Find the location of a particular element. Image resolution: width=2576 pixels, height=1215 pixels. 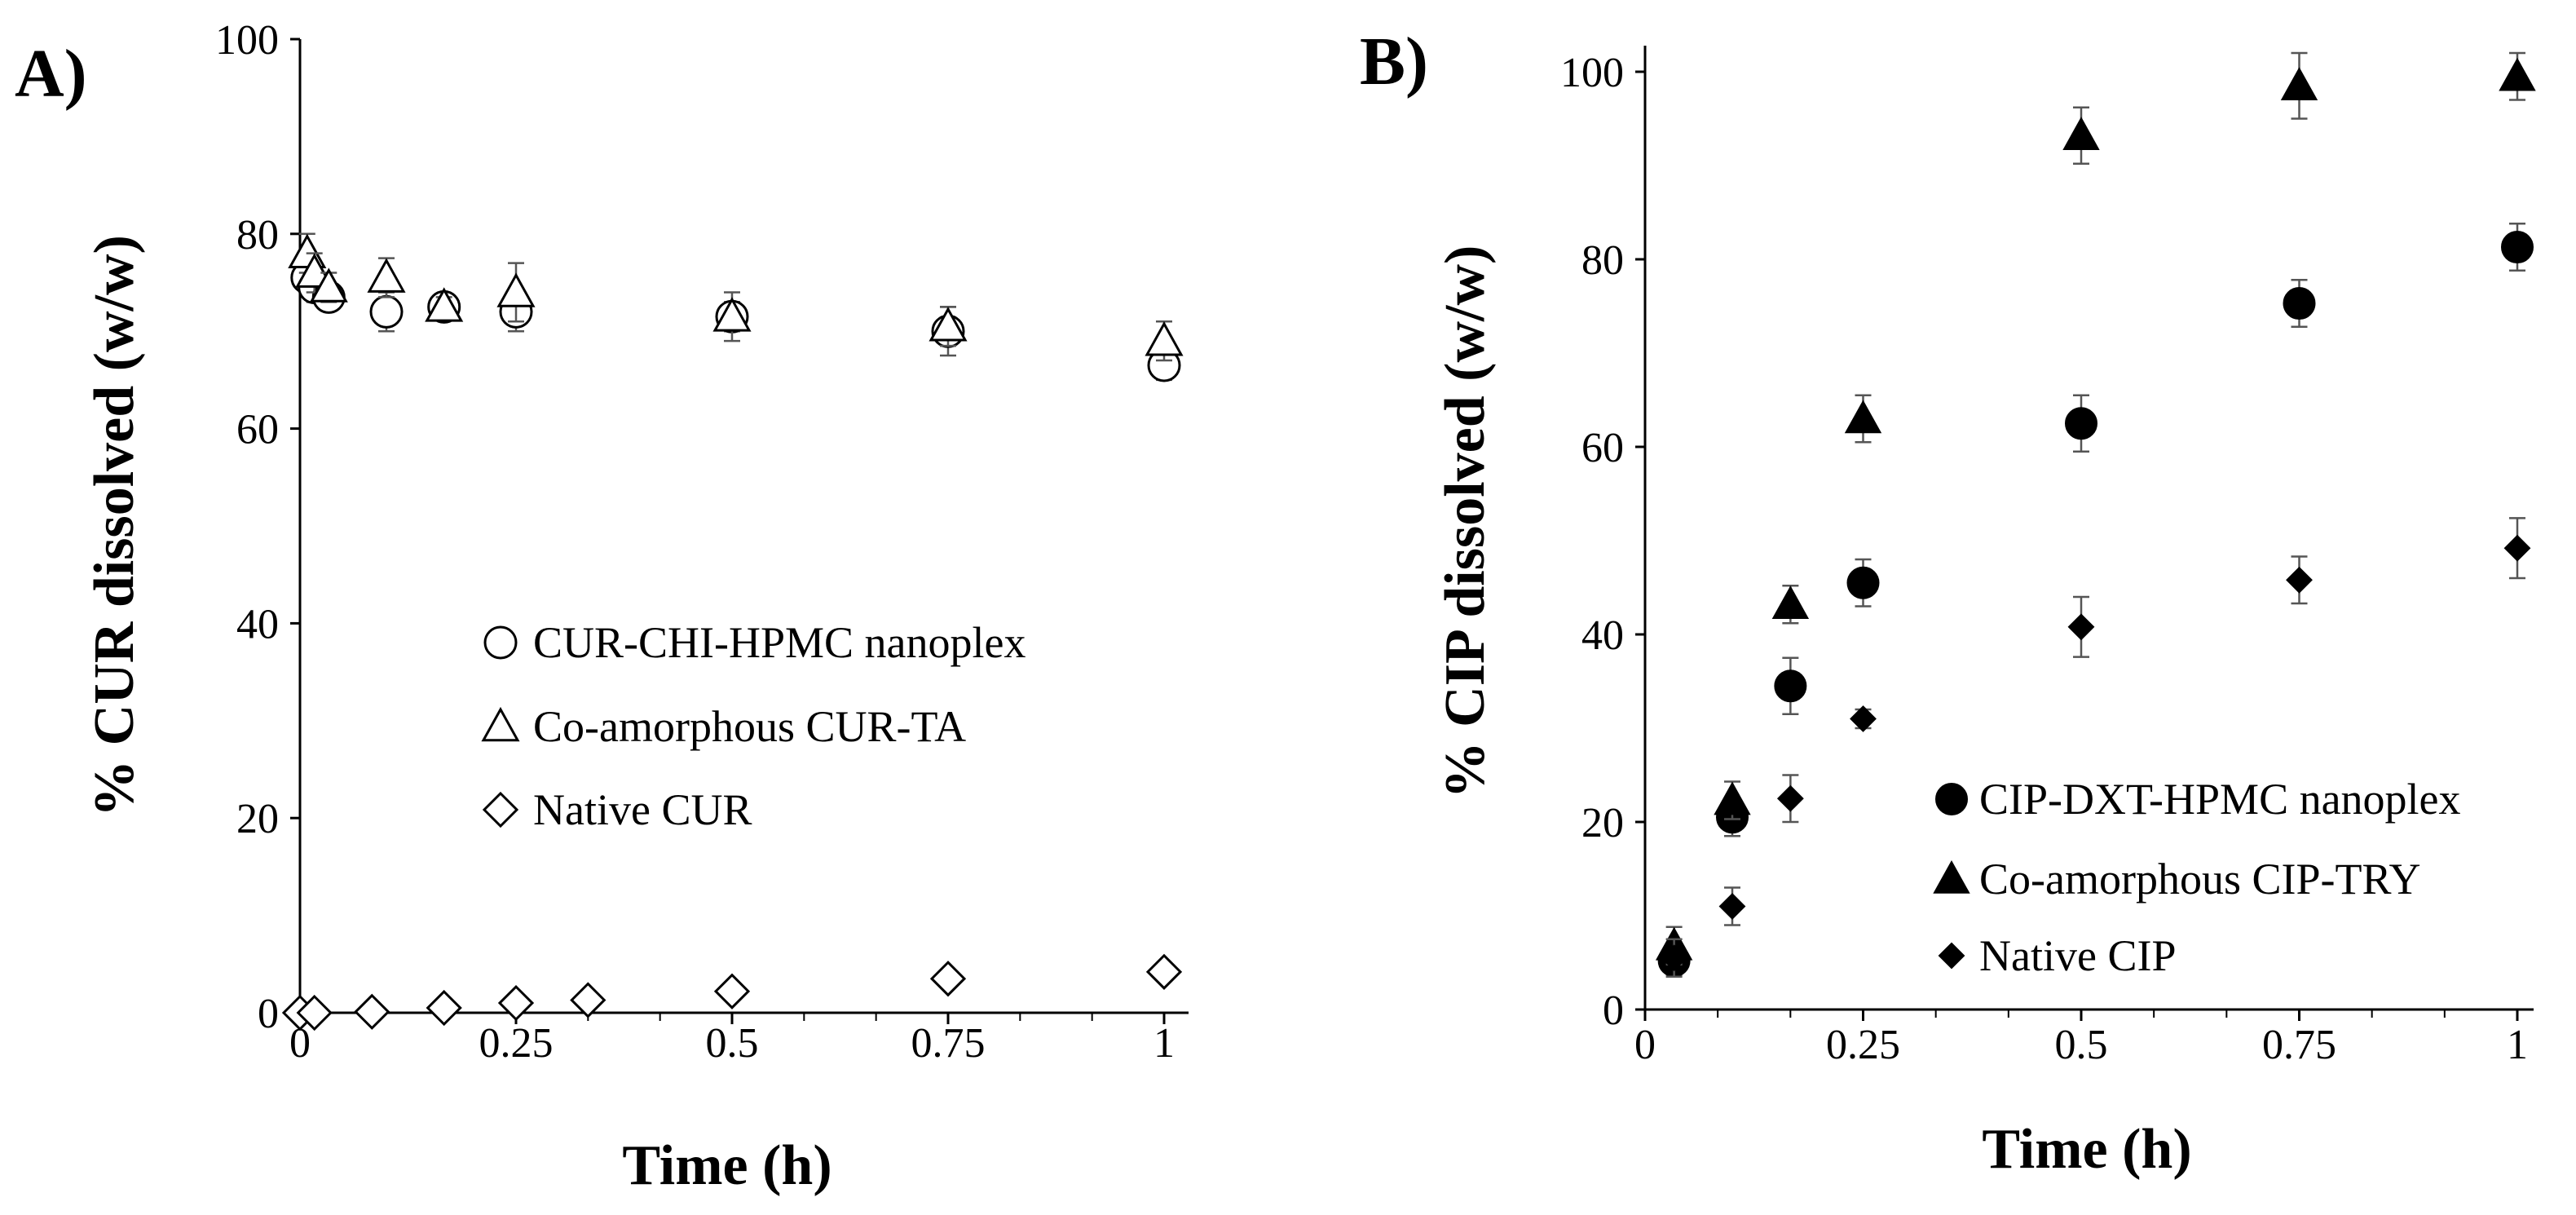

panel-a-letter: A) is located at coordinates (51, 74).